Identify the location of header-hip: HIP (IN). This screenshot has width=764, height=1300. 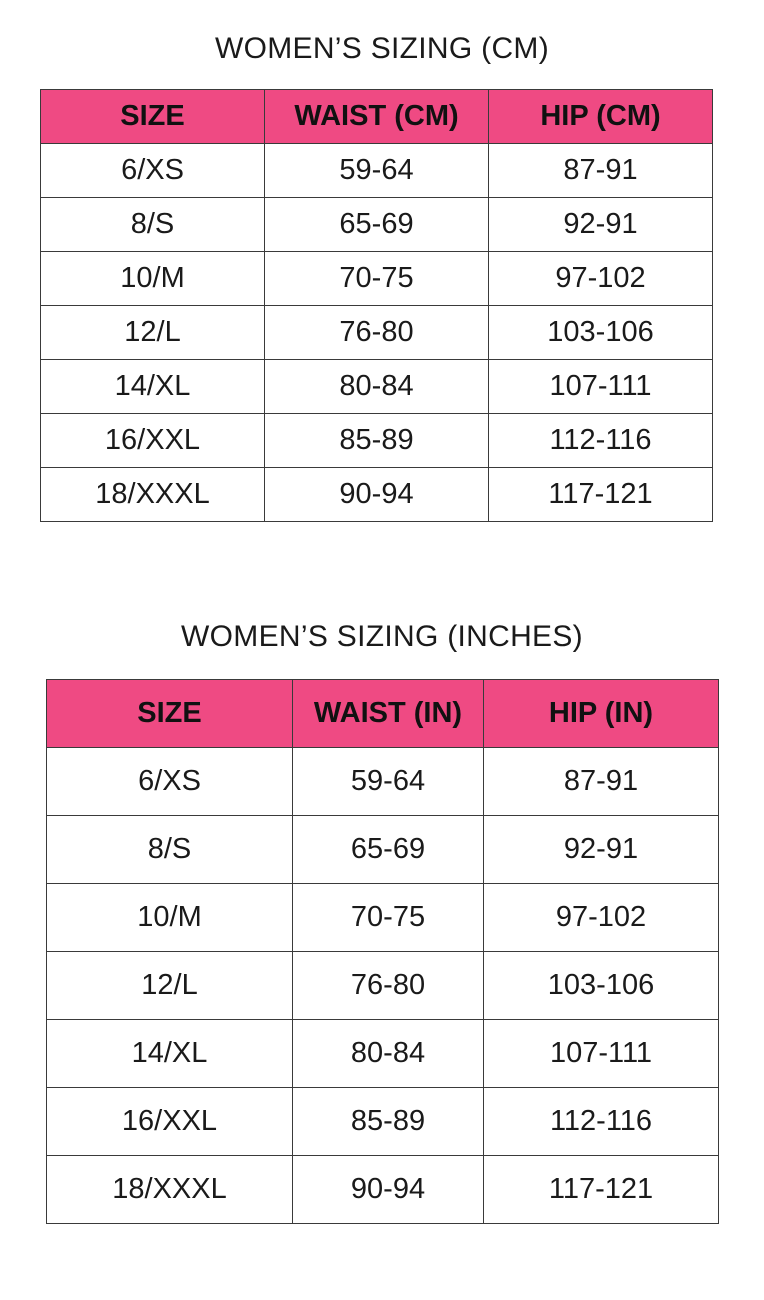
(601, 713).